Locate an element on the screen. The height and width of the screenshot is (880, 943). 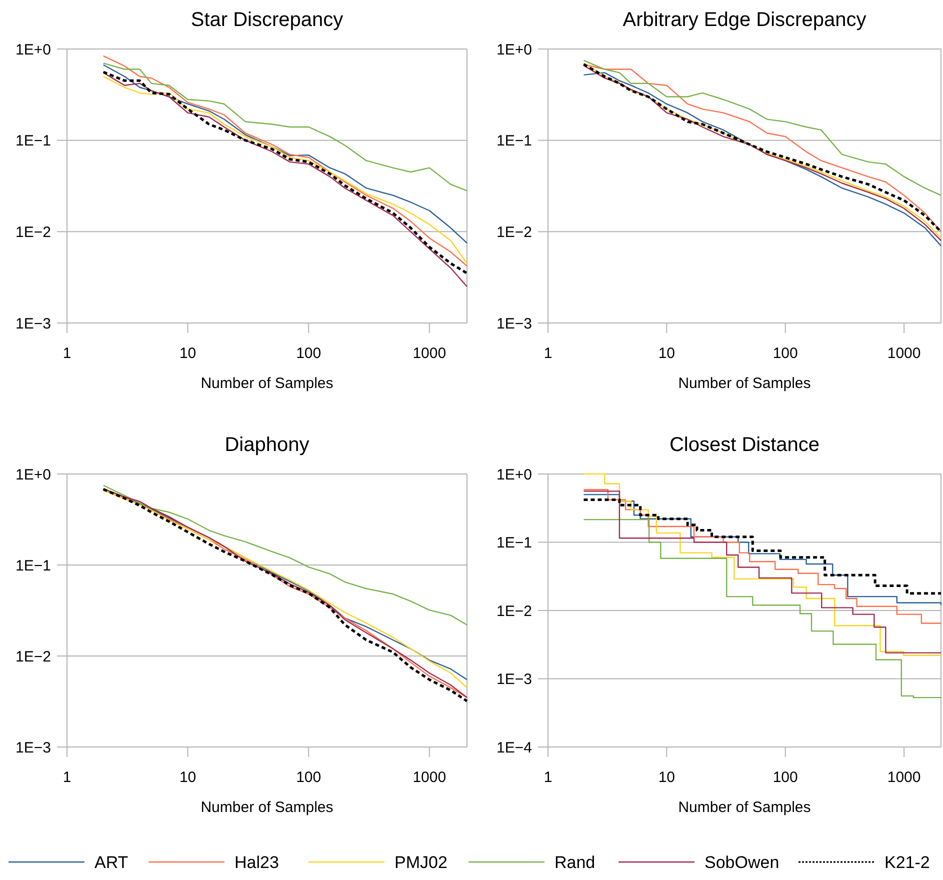
legend-label: Rand is located at coordinates (575, 862).